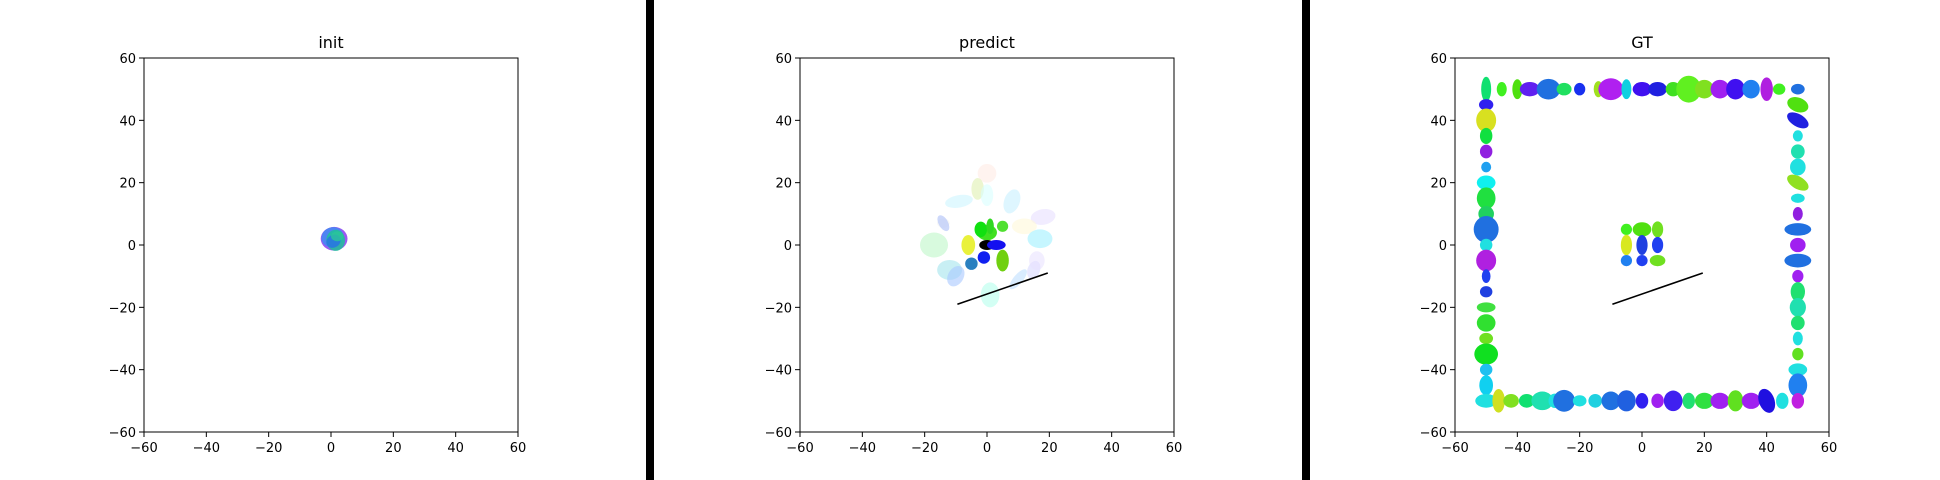  Describe the element at coordinates (987, 448) in the screenshot. I see `x-tick-label: 0` at that location.